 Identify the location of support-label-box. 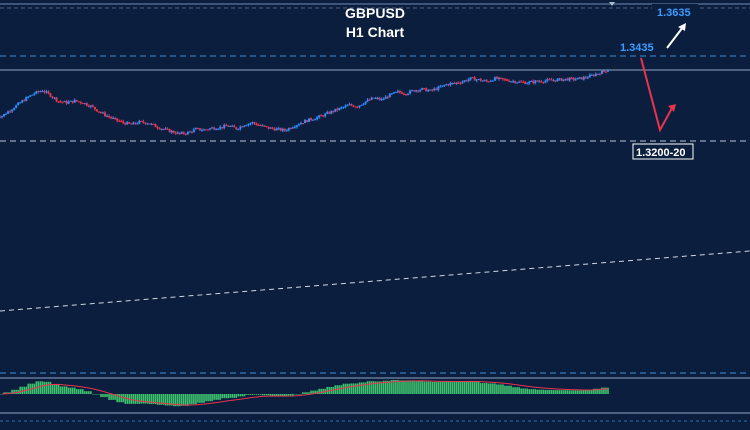
(663, 151).